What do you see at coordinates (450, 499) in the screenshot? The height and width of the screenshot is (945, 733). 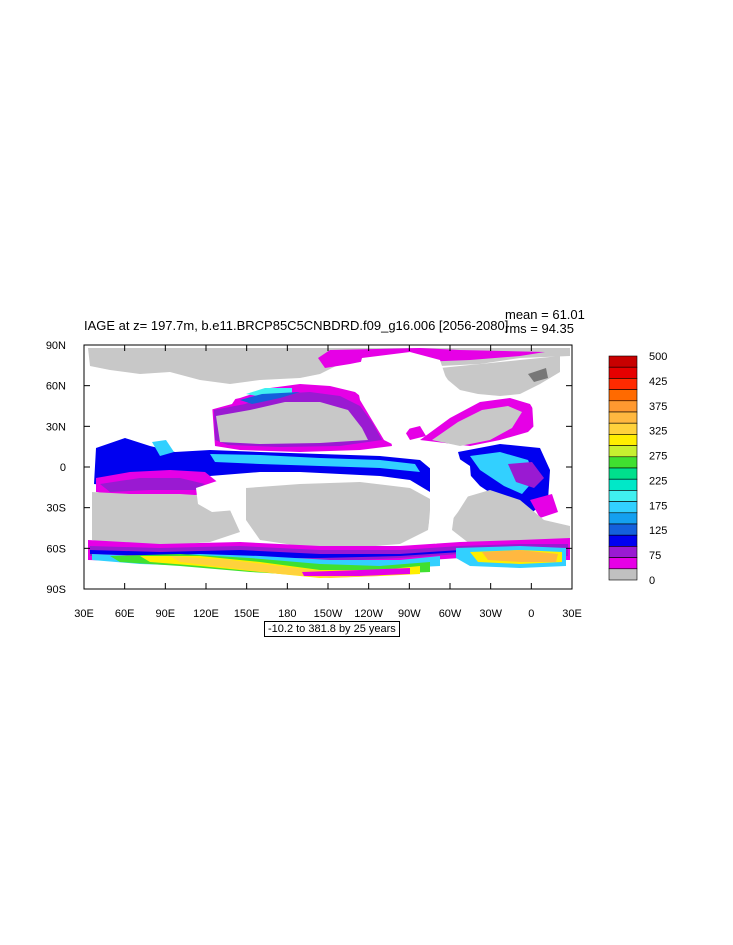 I see `land-south-america` at bounding box center [450, 499].